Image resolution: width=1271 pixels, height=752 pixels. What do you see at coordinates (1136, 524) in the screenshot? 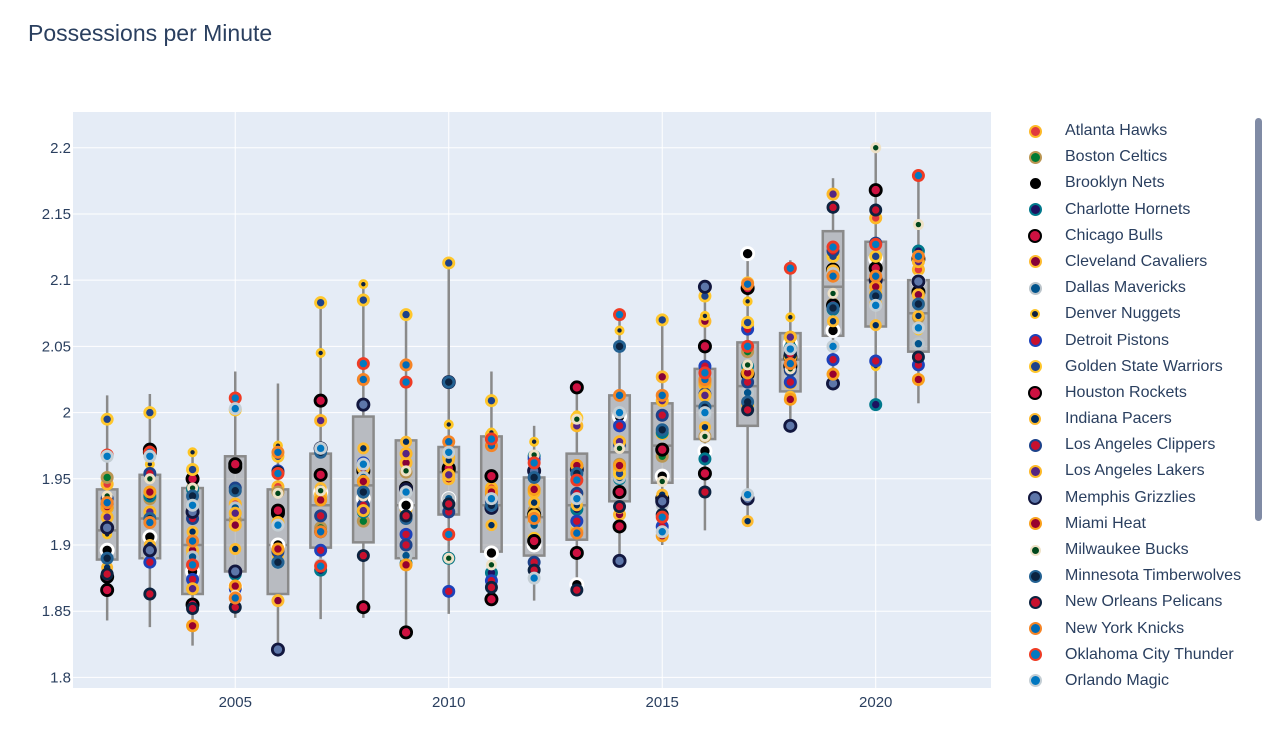
I see `legend-item: Miami Heat` at bounding box center [1136, 524].